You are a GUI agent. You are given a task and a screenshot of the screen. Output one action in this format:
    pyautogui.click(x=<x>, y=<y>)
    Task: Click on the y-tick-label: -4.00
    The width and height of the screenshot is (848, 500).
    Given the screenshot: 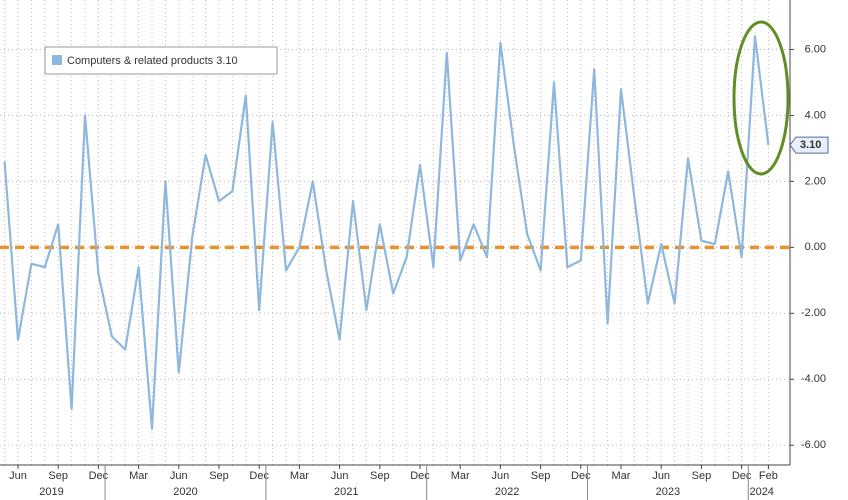 What is the action you would take?
    pyautogui.click(x=813, y=379)
    